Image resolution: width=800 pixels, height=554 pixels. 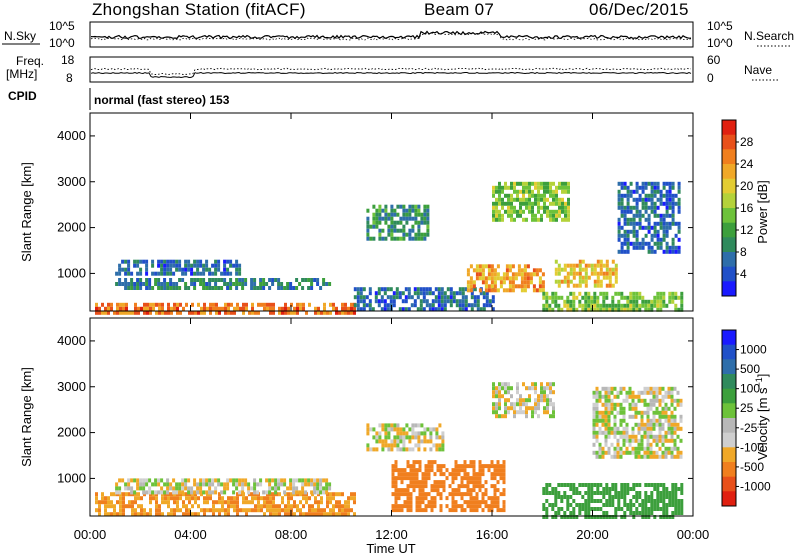 I want to click on colorbar-tick-label: 12, so click(x=747, y=230).